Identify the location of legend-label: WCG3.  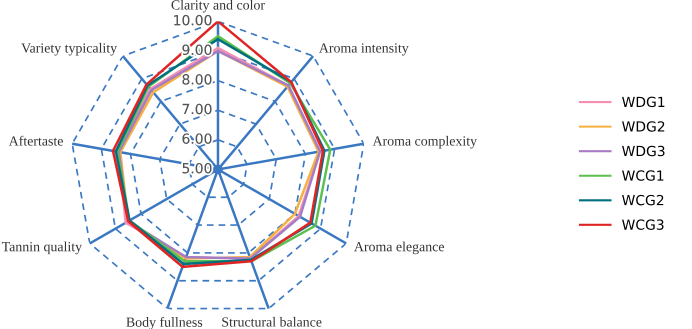
(643, 224).